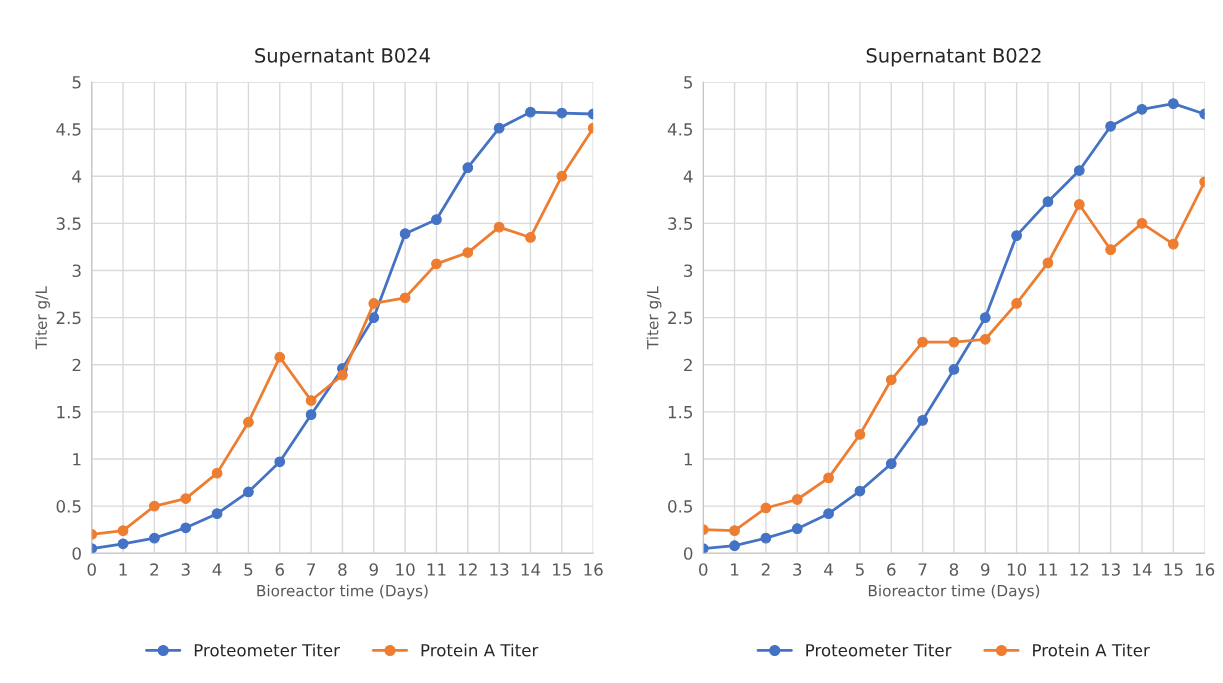 This screenshot has width=1223, height=683. What do you see at coordinates (76, 365) in the screenshot?
I see `y-tick-label: 2` at bounding box center [76, 365].